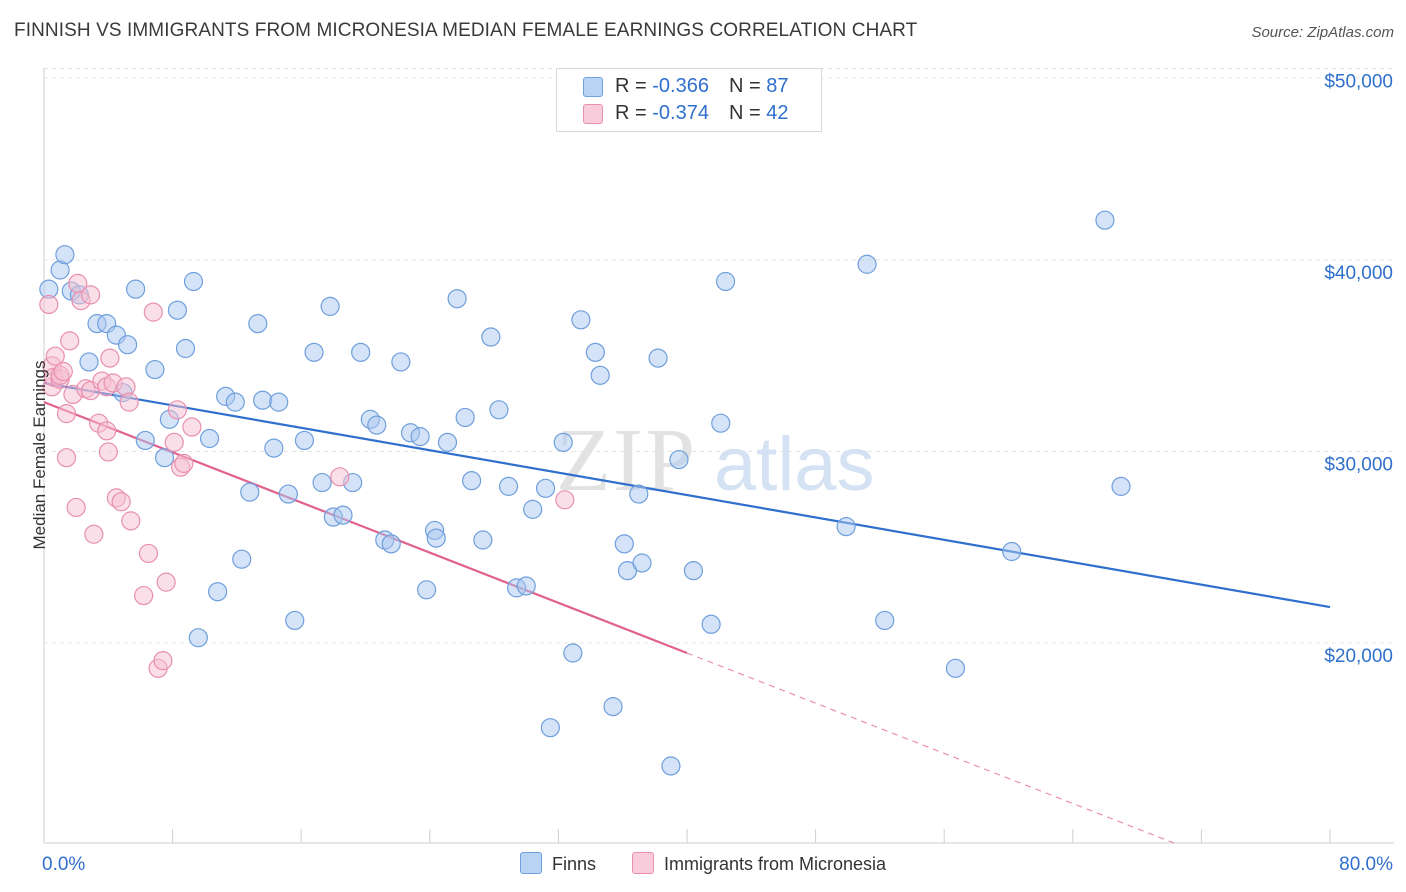  What do you see at coordinates (1366, 864) in the screenshot?
I see `x-tick-label-max: 80.0%` at bounding box center [1366, 864].